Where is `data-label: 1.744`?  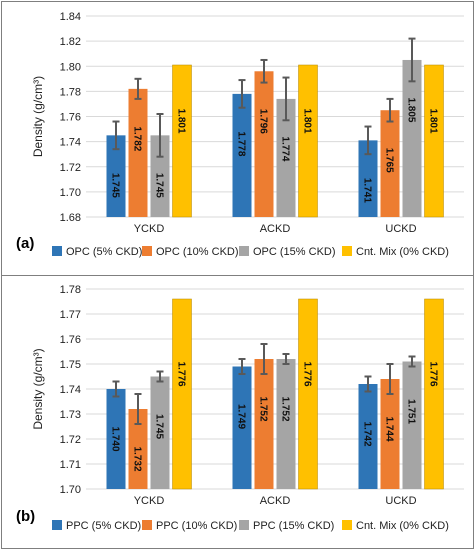 data-label: 1.744 is located at coordinates (389, 428).